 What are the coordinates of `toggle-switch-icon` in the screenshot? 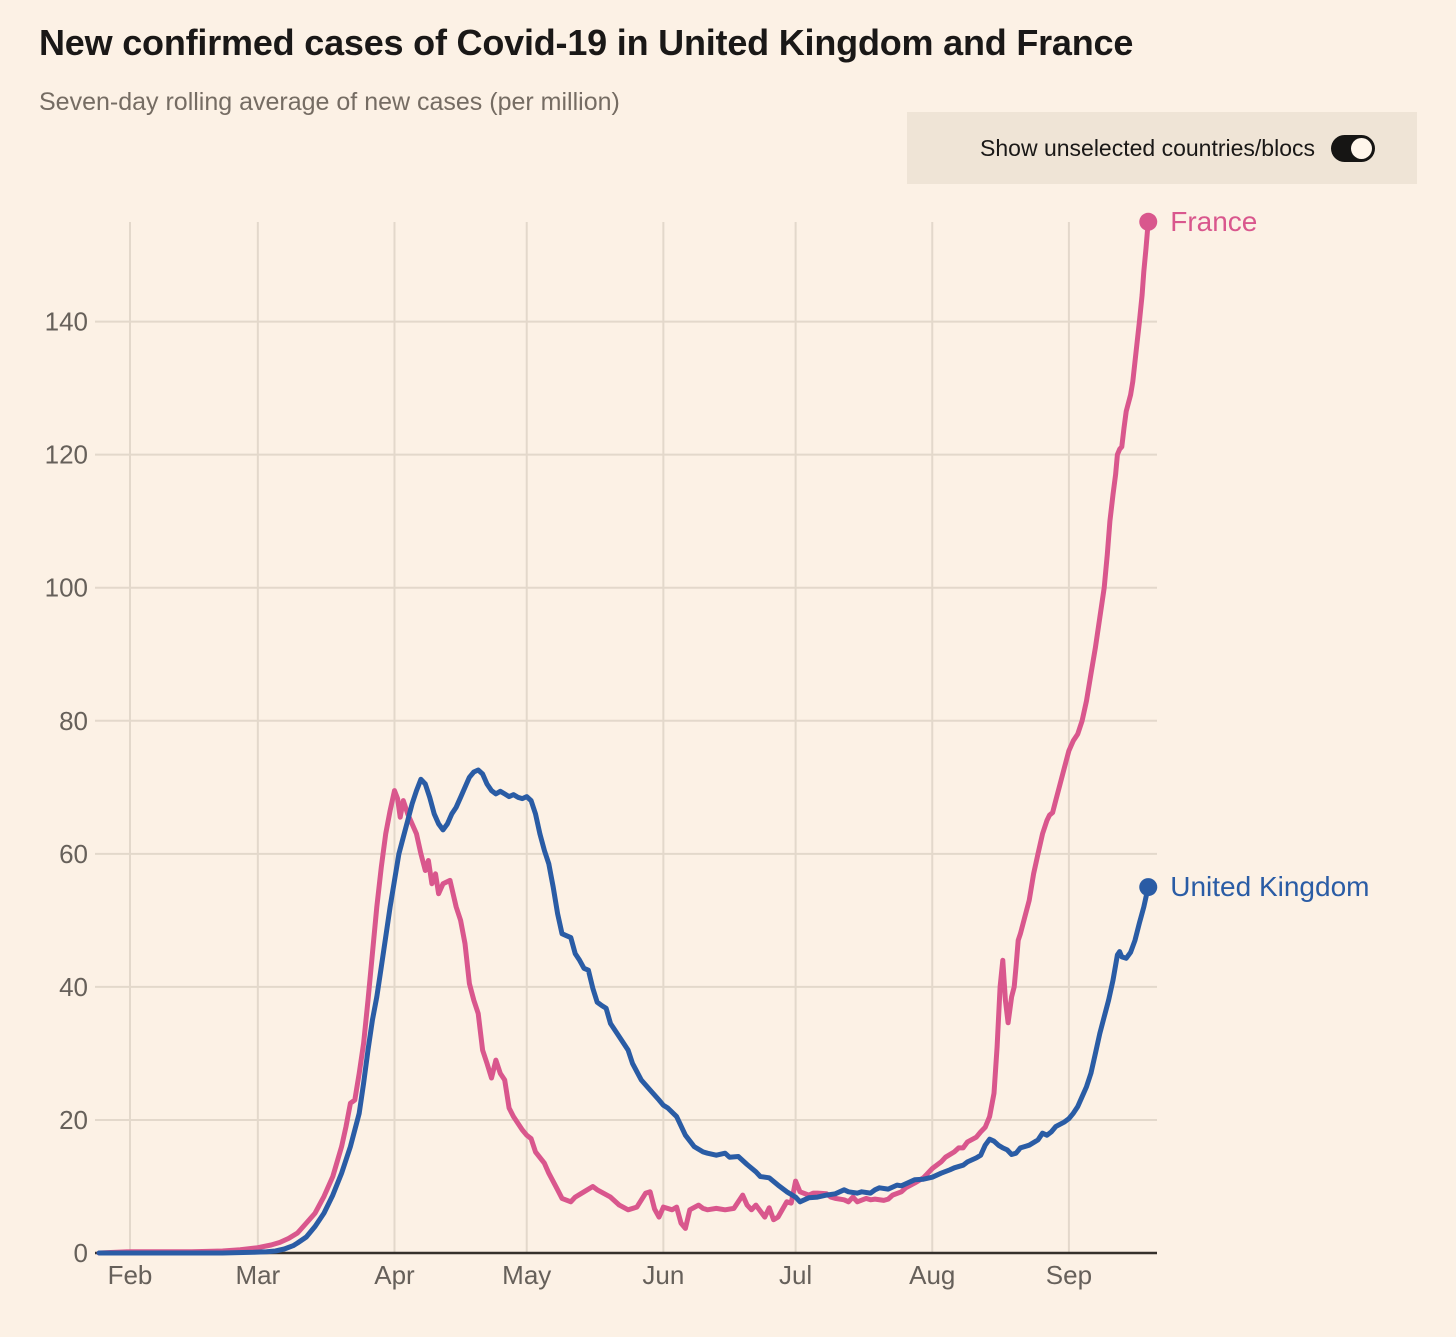 It's located at (1353, 148).